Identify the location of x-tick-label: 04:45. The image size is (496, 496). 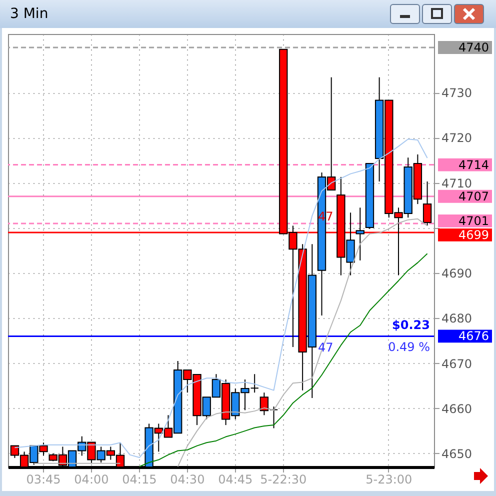
(235, 479).